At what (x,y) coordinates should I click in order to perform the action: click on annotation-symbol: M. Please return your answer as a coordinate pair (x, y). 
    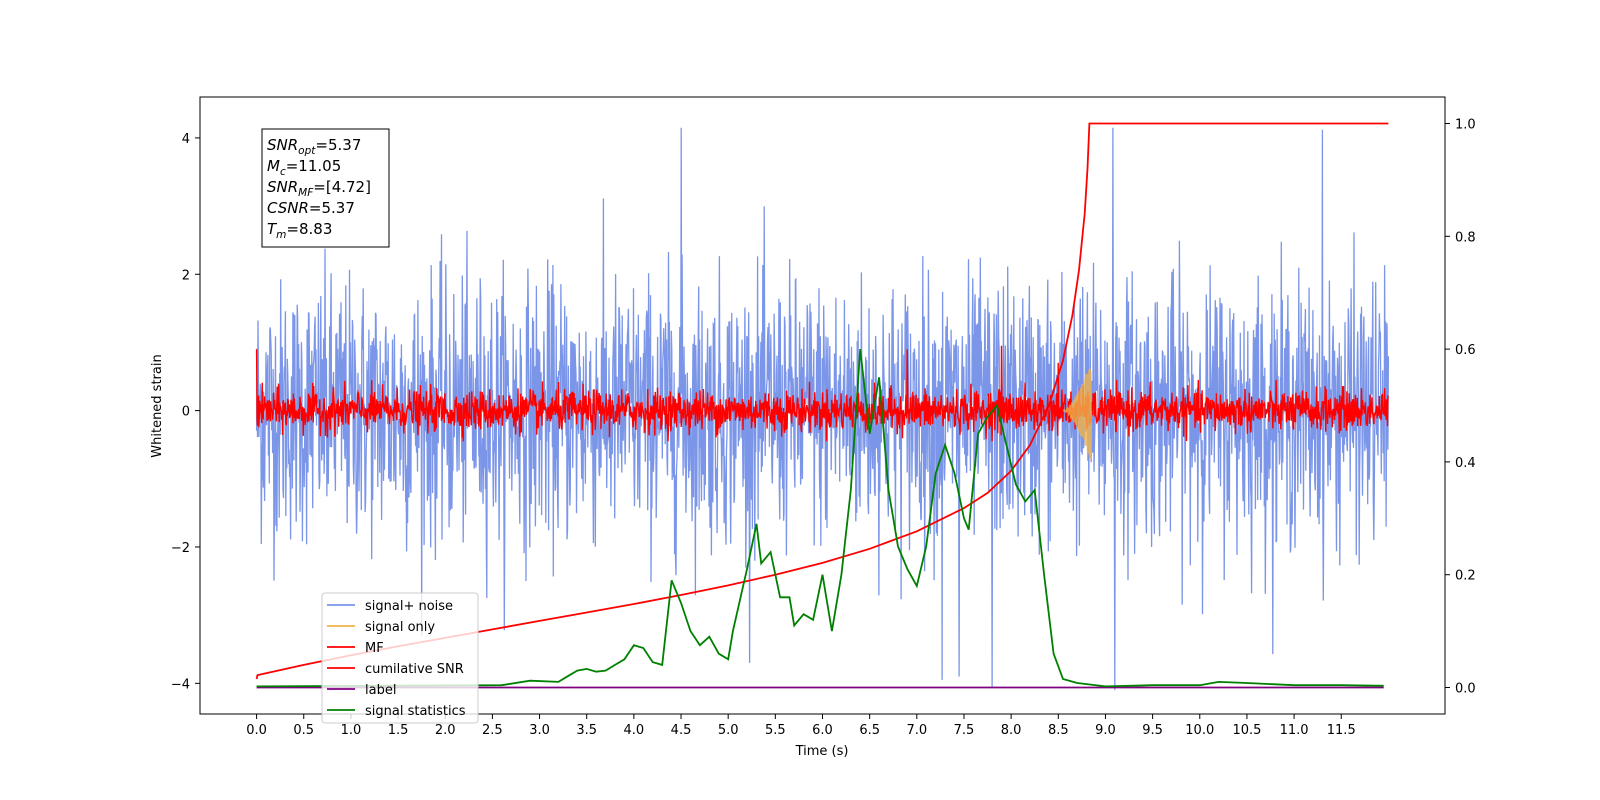
    Looking at the image, I should click on (273, 166).